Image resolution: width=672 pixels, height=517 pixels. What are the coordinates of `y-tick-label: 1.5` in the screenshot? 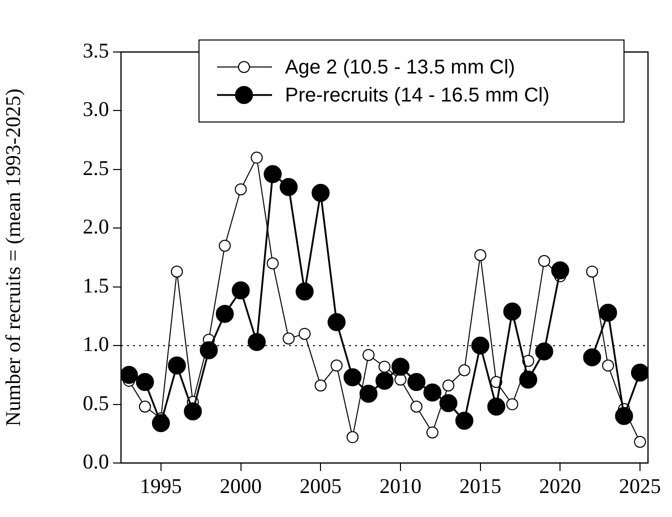 It's located at (95, 285).